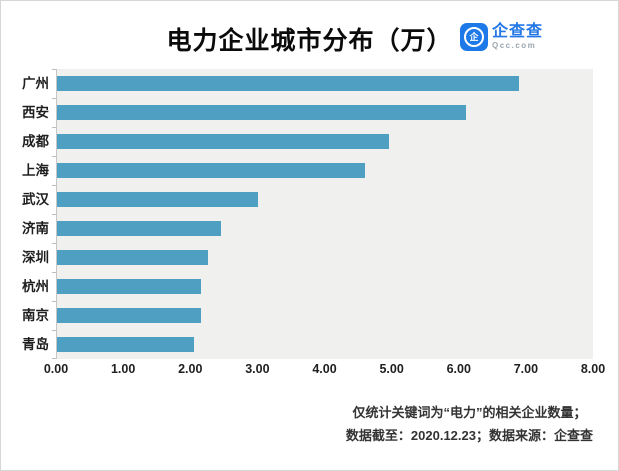 The width and height of the screenshot is (619, 471). I want to click on bar-济南, so click(139, 228).